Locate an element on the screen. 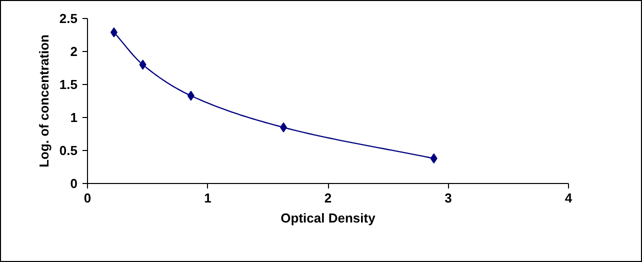 The image size is (642, 262). x-tick-label: 0 is located at coordinates (88, 198).